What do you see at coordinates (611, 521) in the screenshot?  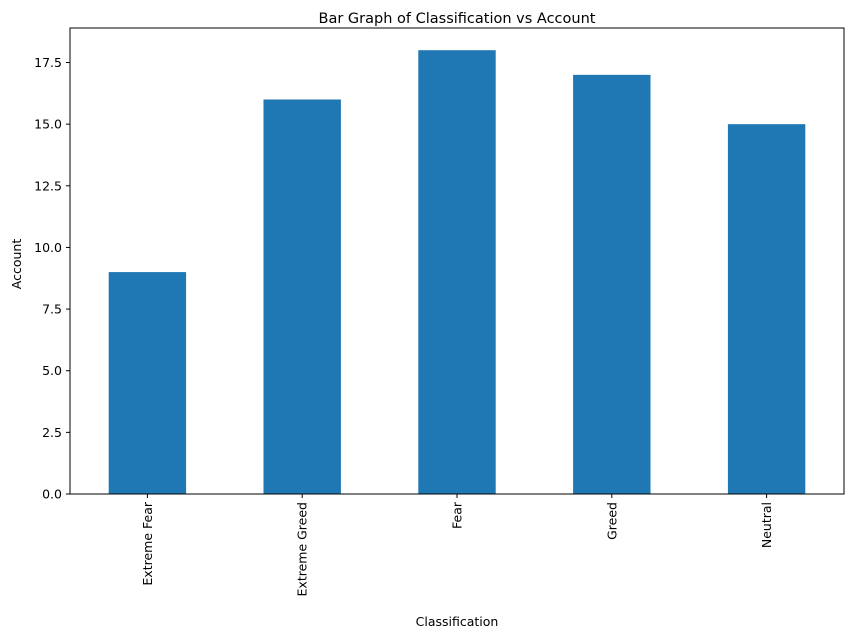 I see `x-tick-label: Greed` at bounding box center [611, 521].